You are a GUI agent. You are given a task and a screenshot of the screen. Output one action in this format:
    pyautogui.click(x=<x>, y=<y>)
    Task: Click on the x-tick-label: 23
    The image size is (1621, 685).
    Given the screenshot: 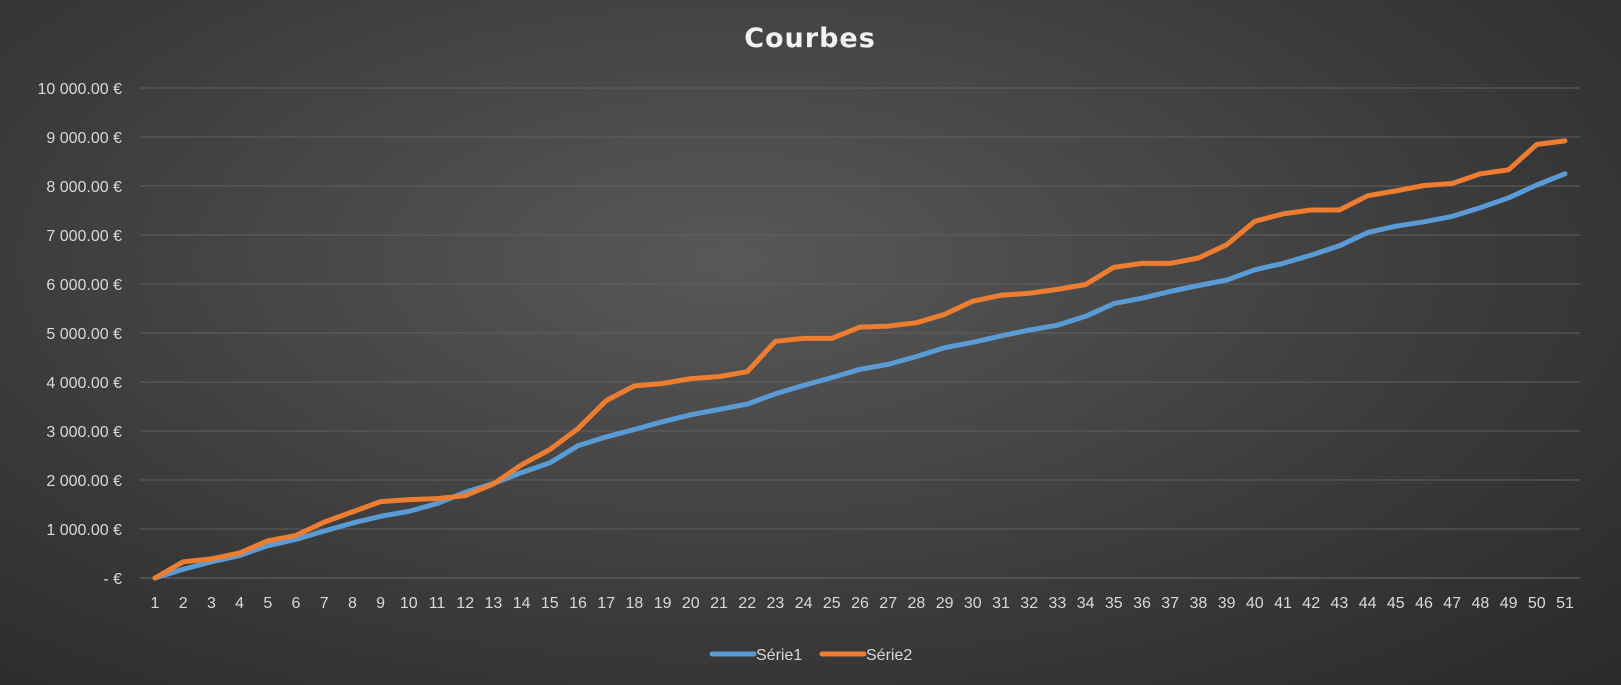 What is the action you would take?
    pyautogui.click(x=776, y=603)
    